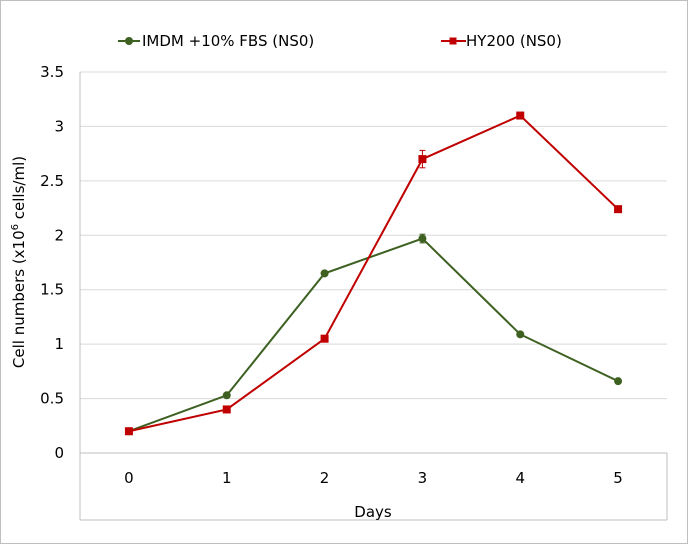  I want to click on x-tick-label: 0, so click(129, 478).